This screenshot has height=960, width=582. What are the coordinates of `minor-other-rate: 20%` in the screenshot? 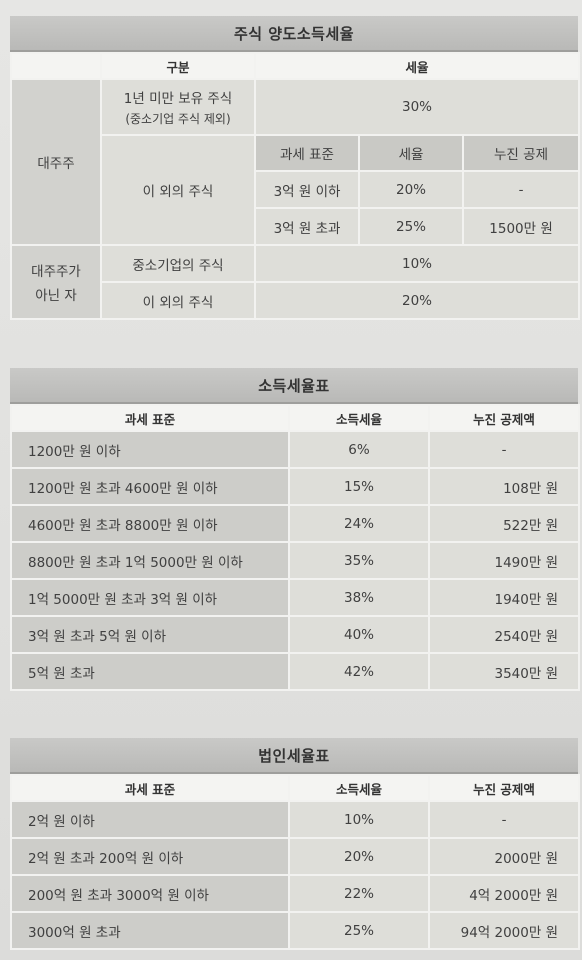 It's located at (417, 300).